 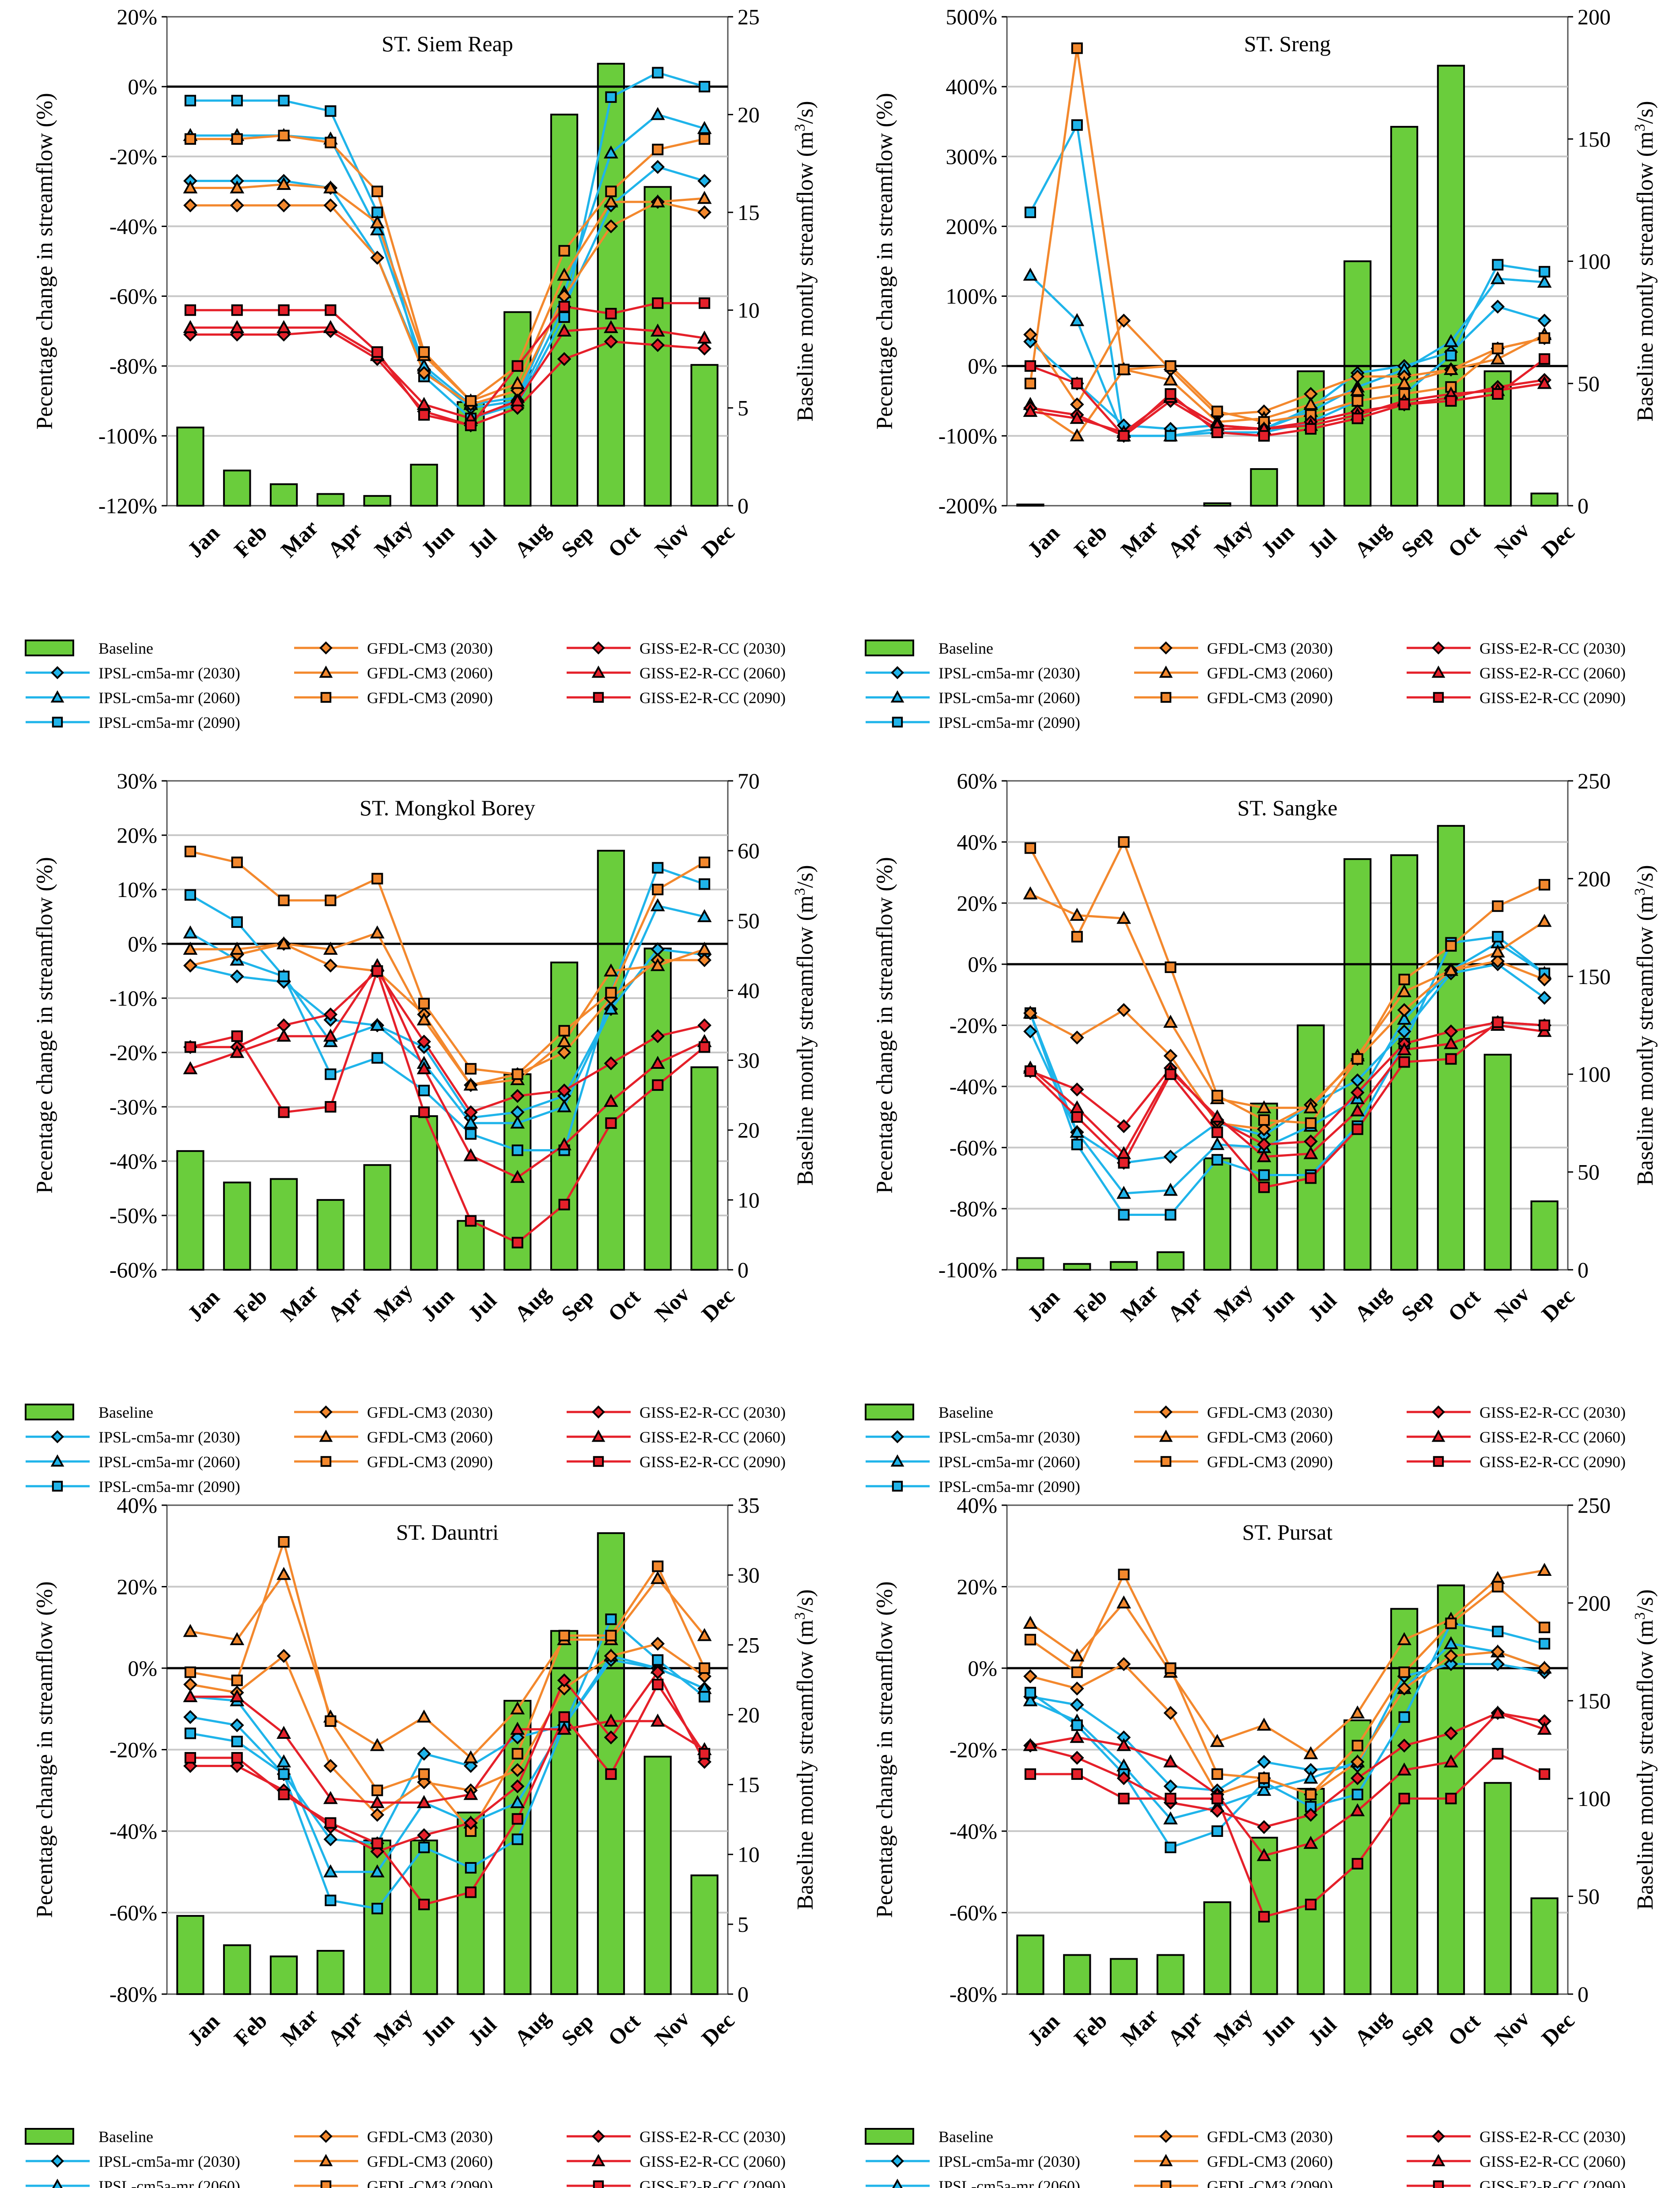 I want to click on point-giss2060-mar, so click(x=283, y=1732).